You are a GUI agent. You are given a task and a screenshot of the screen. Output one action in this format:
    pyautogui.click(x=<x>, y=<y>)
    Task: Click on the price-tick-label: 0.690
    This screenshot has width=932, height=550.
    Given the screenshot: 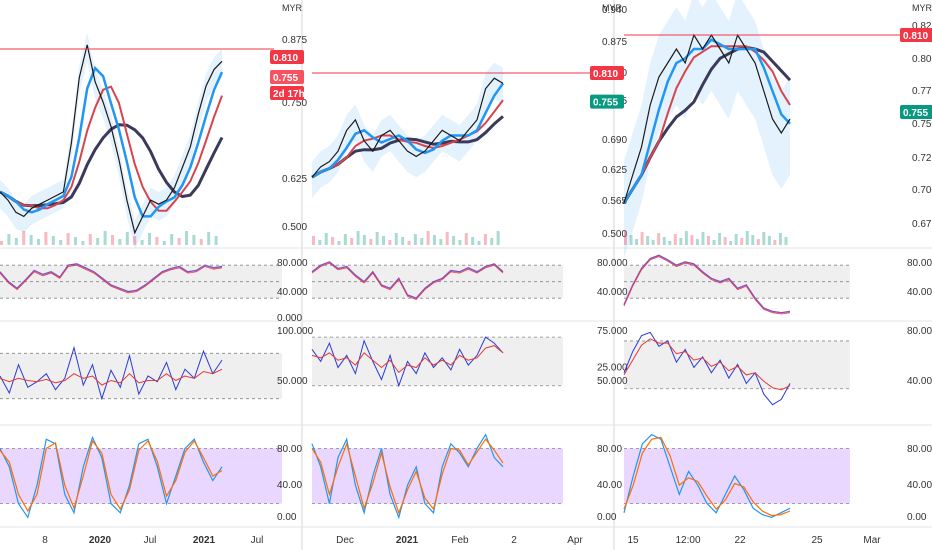 What is the action you would take?
    pyautogui.click(x=614, y=140)
    